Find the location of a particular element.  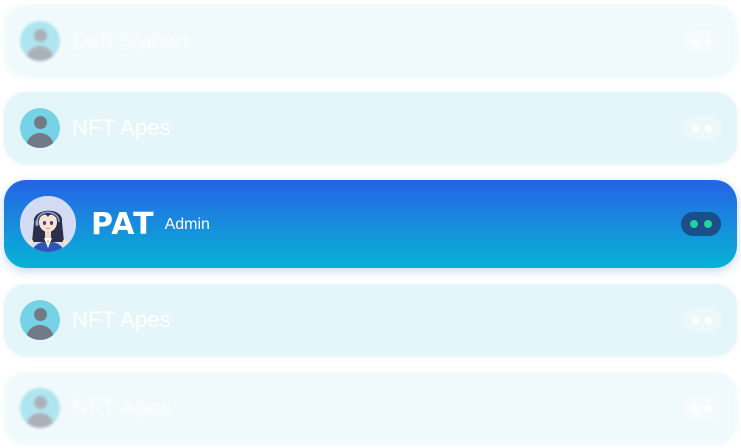

user-name: PAT is located at coordinates (123, 224).